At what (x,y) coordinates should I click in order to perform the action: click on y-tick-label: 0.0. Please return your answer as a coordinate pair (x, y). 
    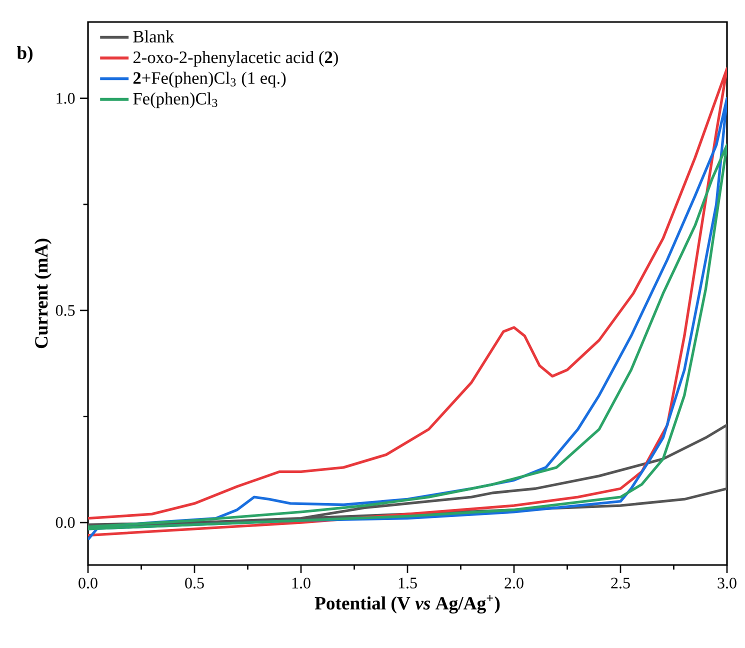
    Looking at the image, I should click on (65, 522).